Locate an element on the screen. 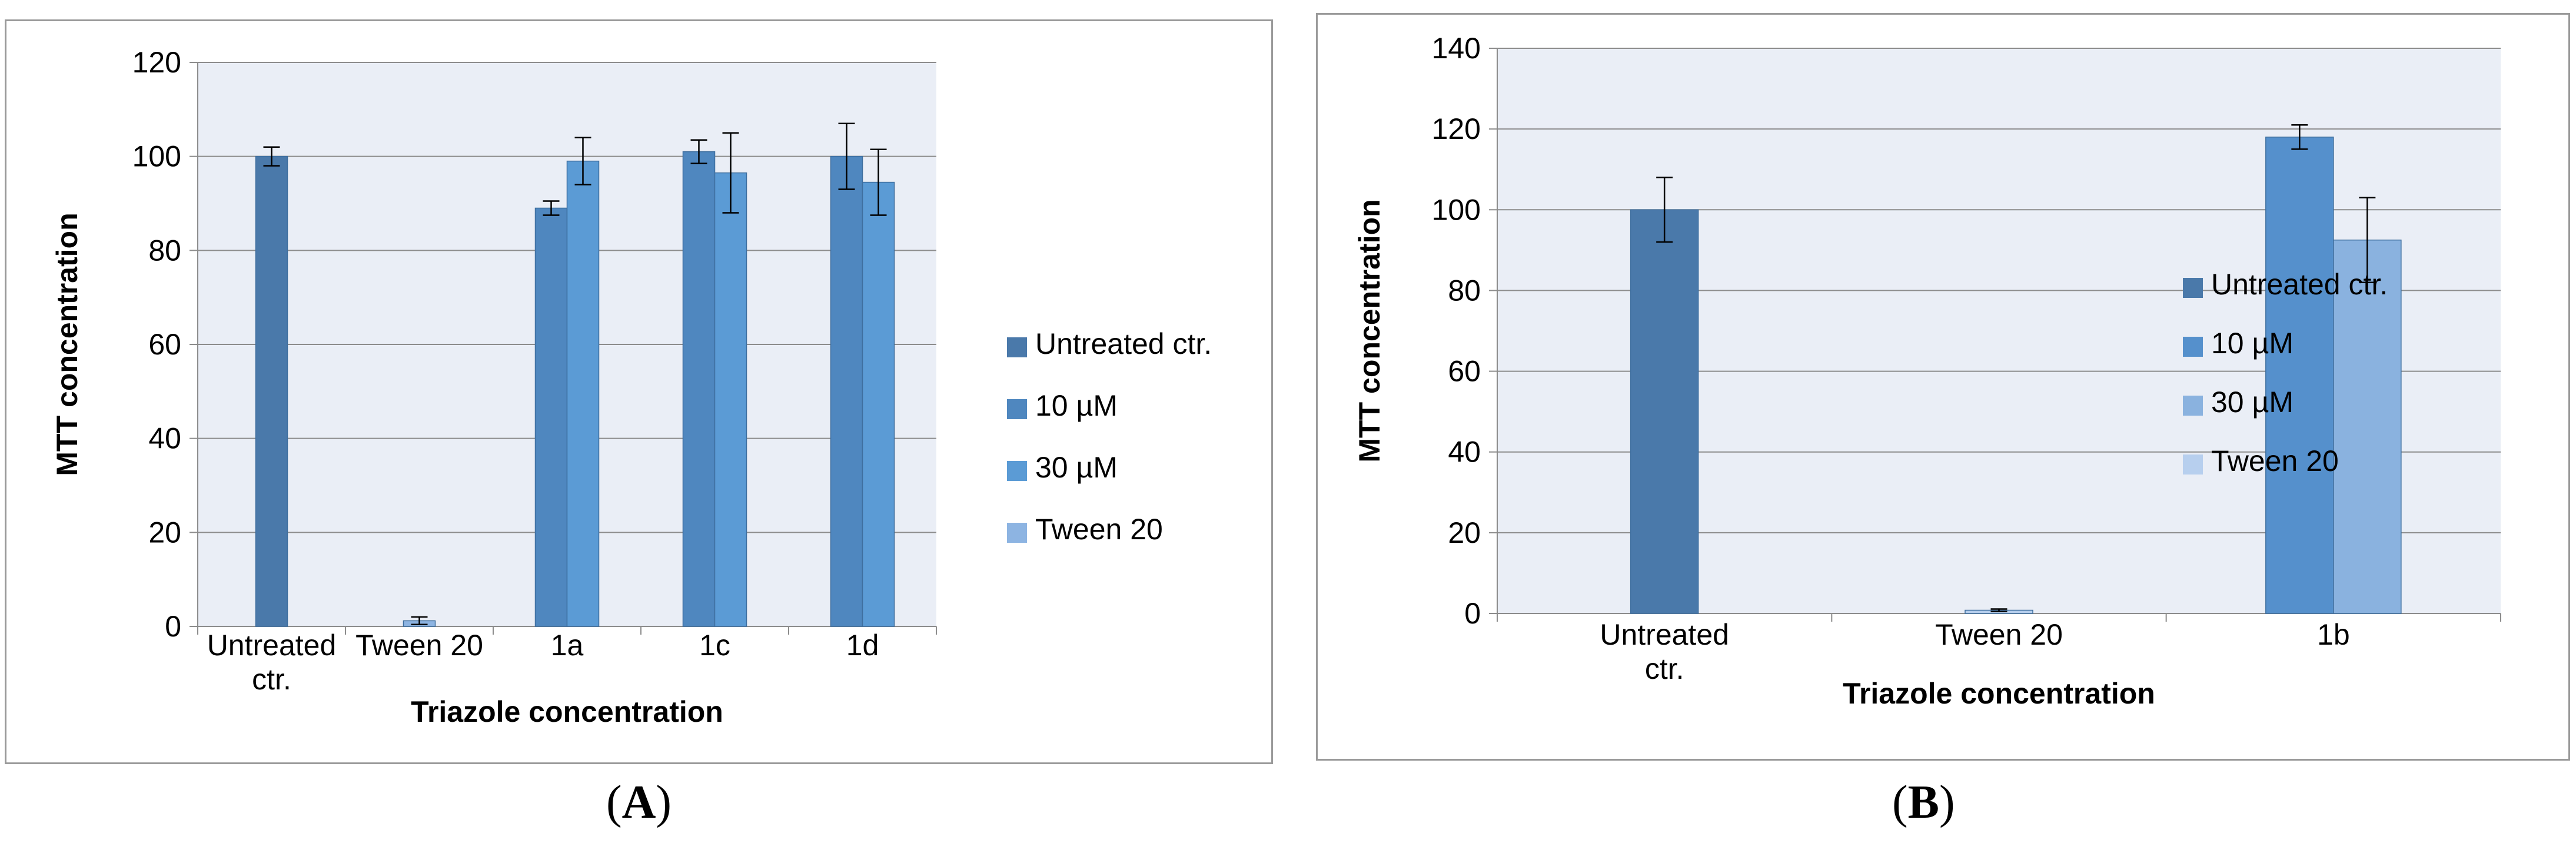 This screenshot has width=2576, height=856. x-category-label: 1a is located at coordinates (567, 645).